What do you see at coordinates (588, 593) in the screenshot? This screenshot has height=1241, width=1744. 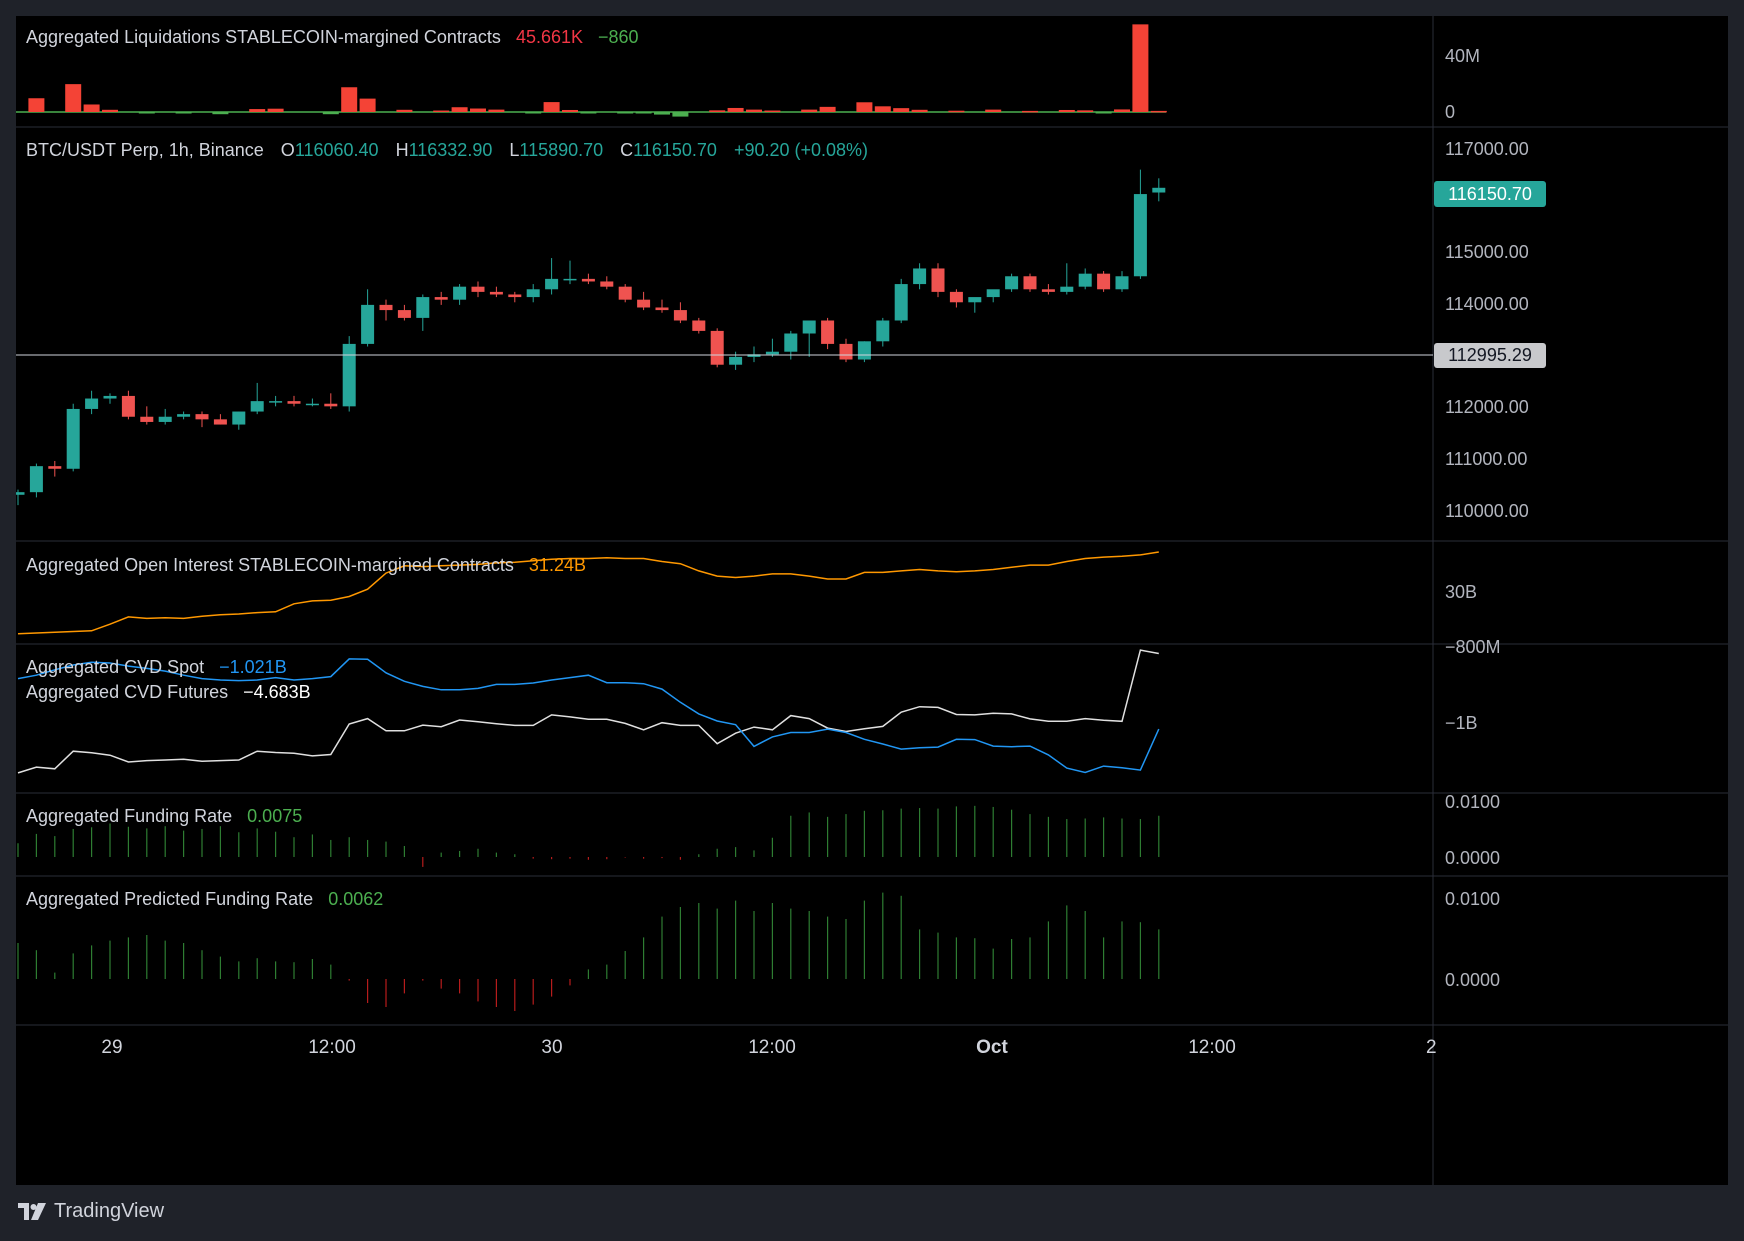 I see `open-interest-line` at bounding box center [588, 593].